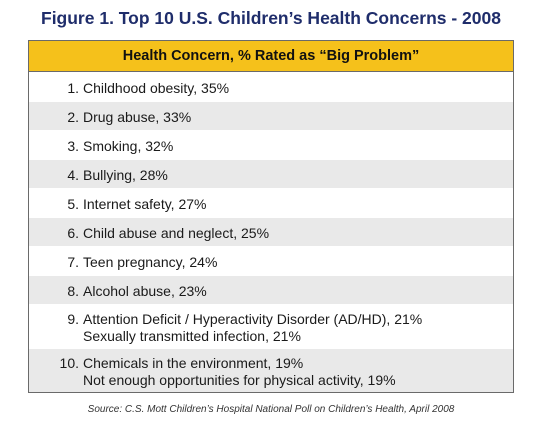 This screenshot has width=542, height=441. What do you see at coordinates (271, 260) in the screenshot?
I see `table-row: 7. Teen pregnancy, 24%` at bounding box center [271, 260].